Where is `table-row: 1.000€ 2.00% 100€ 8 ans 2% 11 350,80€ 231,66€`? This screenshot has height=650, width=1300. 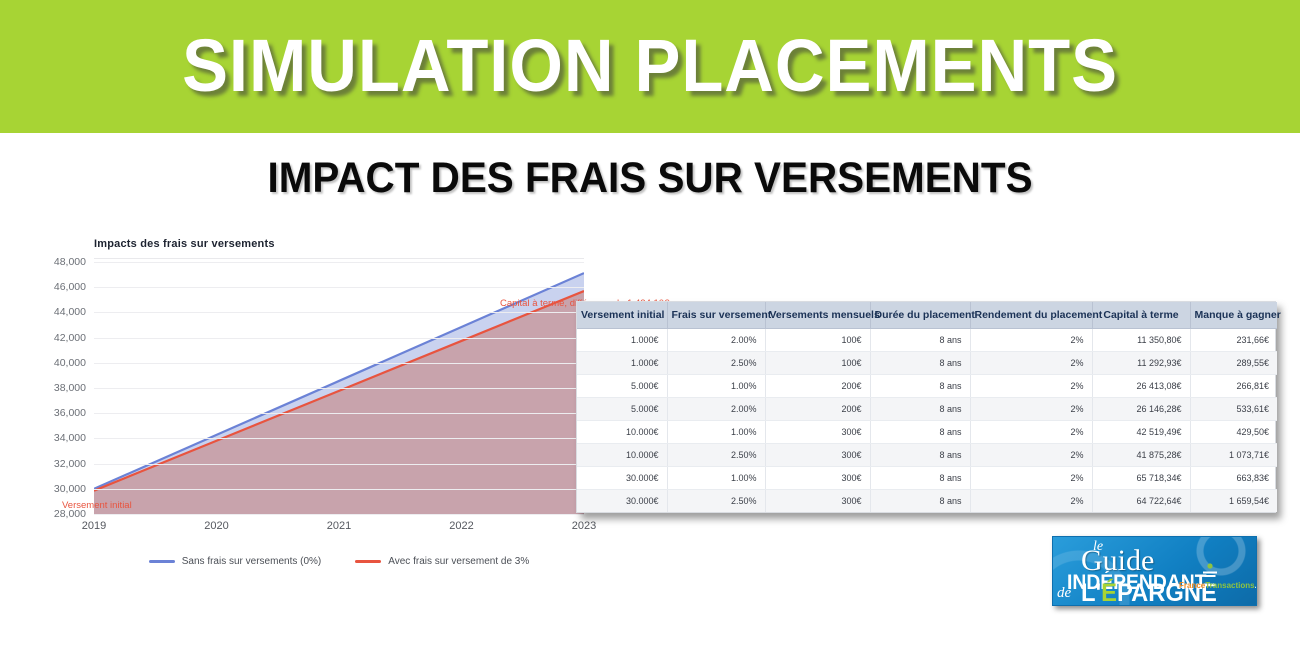
table-row: 1.000€ 2.00% 100€ 8 ans 2% 11 350,80€ 231,66€ is located at coordinates (927, 340).